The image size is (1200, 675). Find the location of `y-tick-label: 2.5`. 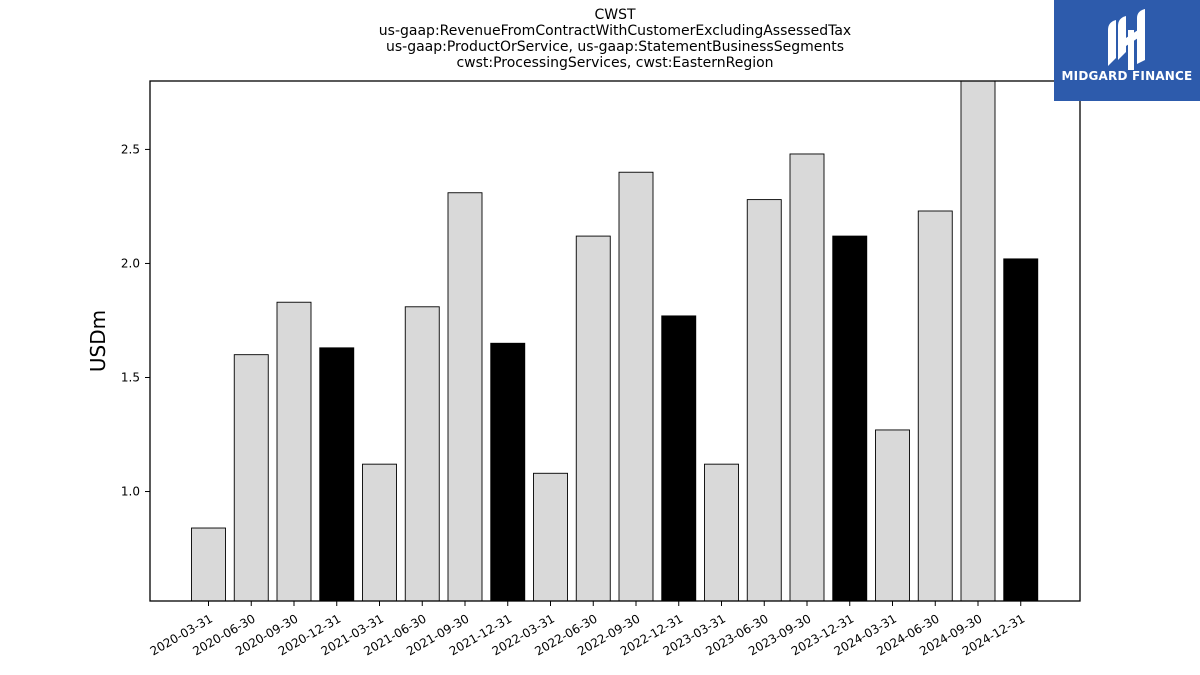

y-tick-label: 2.5 is located at coordinates (130, 149).